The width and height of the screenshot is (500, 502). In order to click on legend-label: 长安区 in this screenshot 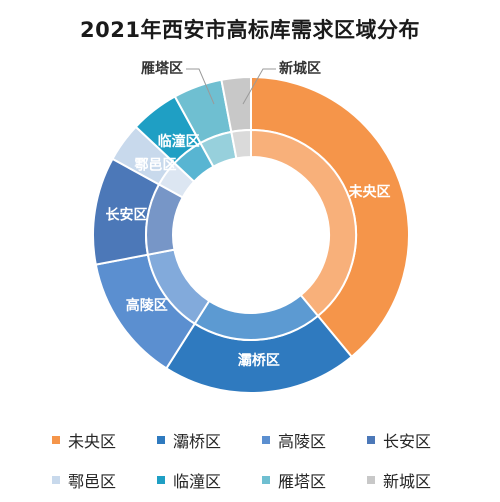, I will do `click(407, 441)`.